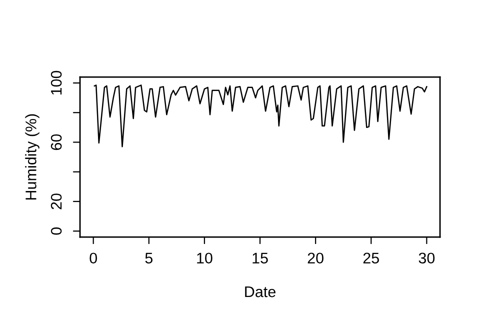  What do you see at coordinates (56, 202) in the screenshot?
I see `y-tick-label: 20` at bounding box center [56, 202].